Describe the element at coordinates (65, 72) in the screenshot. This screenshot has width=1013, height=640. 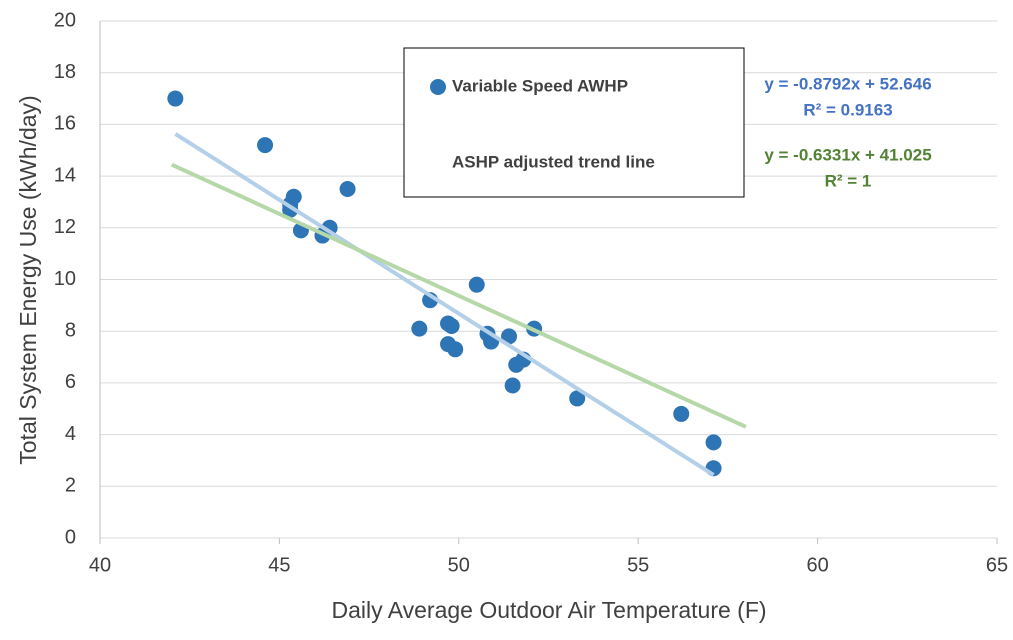
I see `y-tick-label: 18` at that location.